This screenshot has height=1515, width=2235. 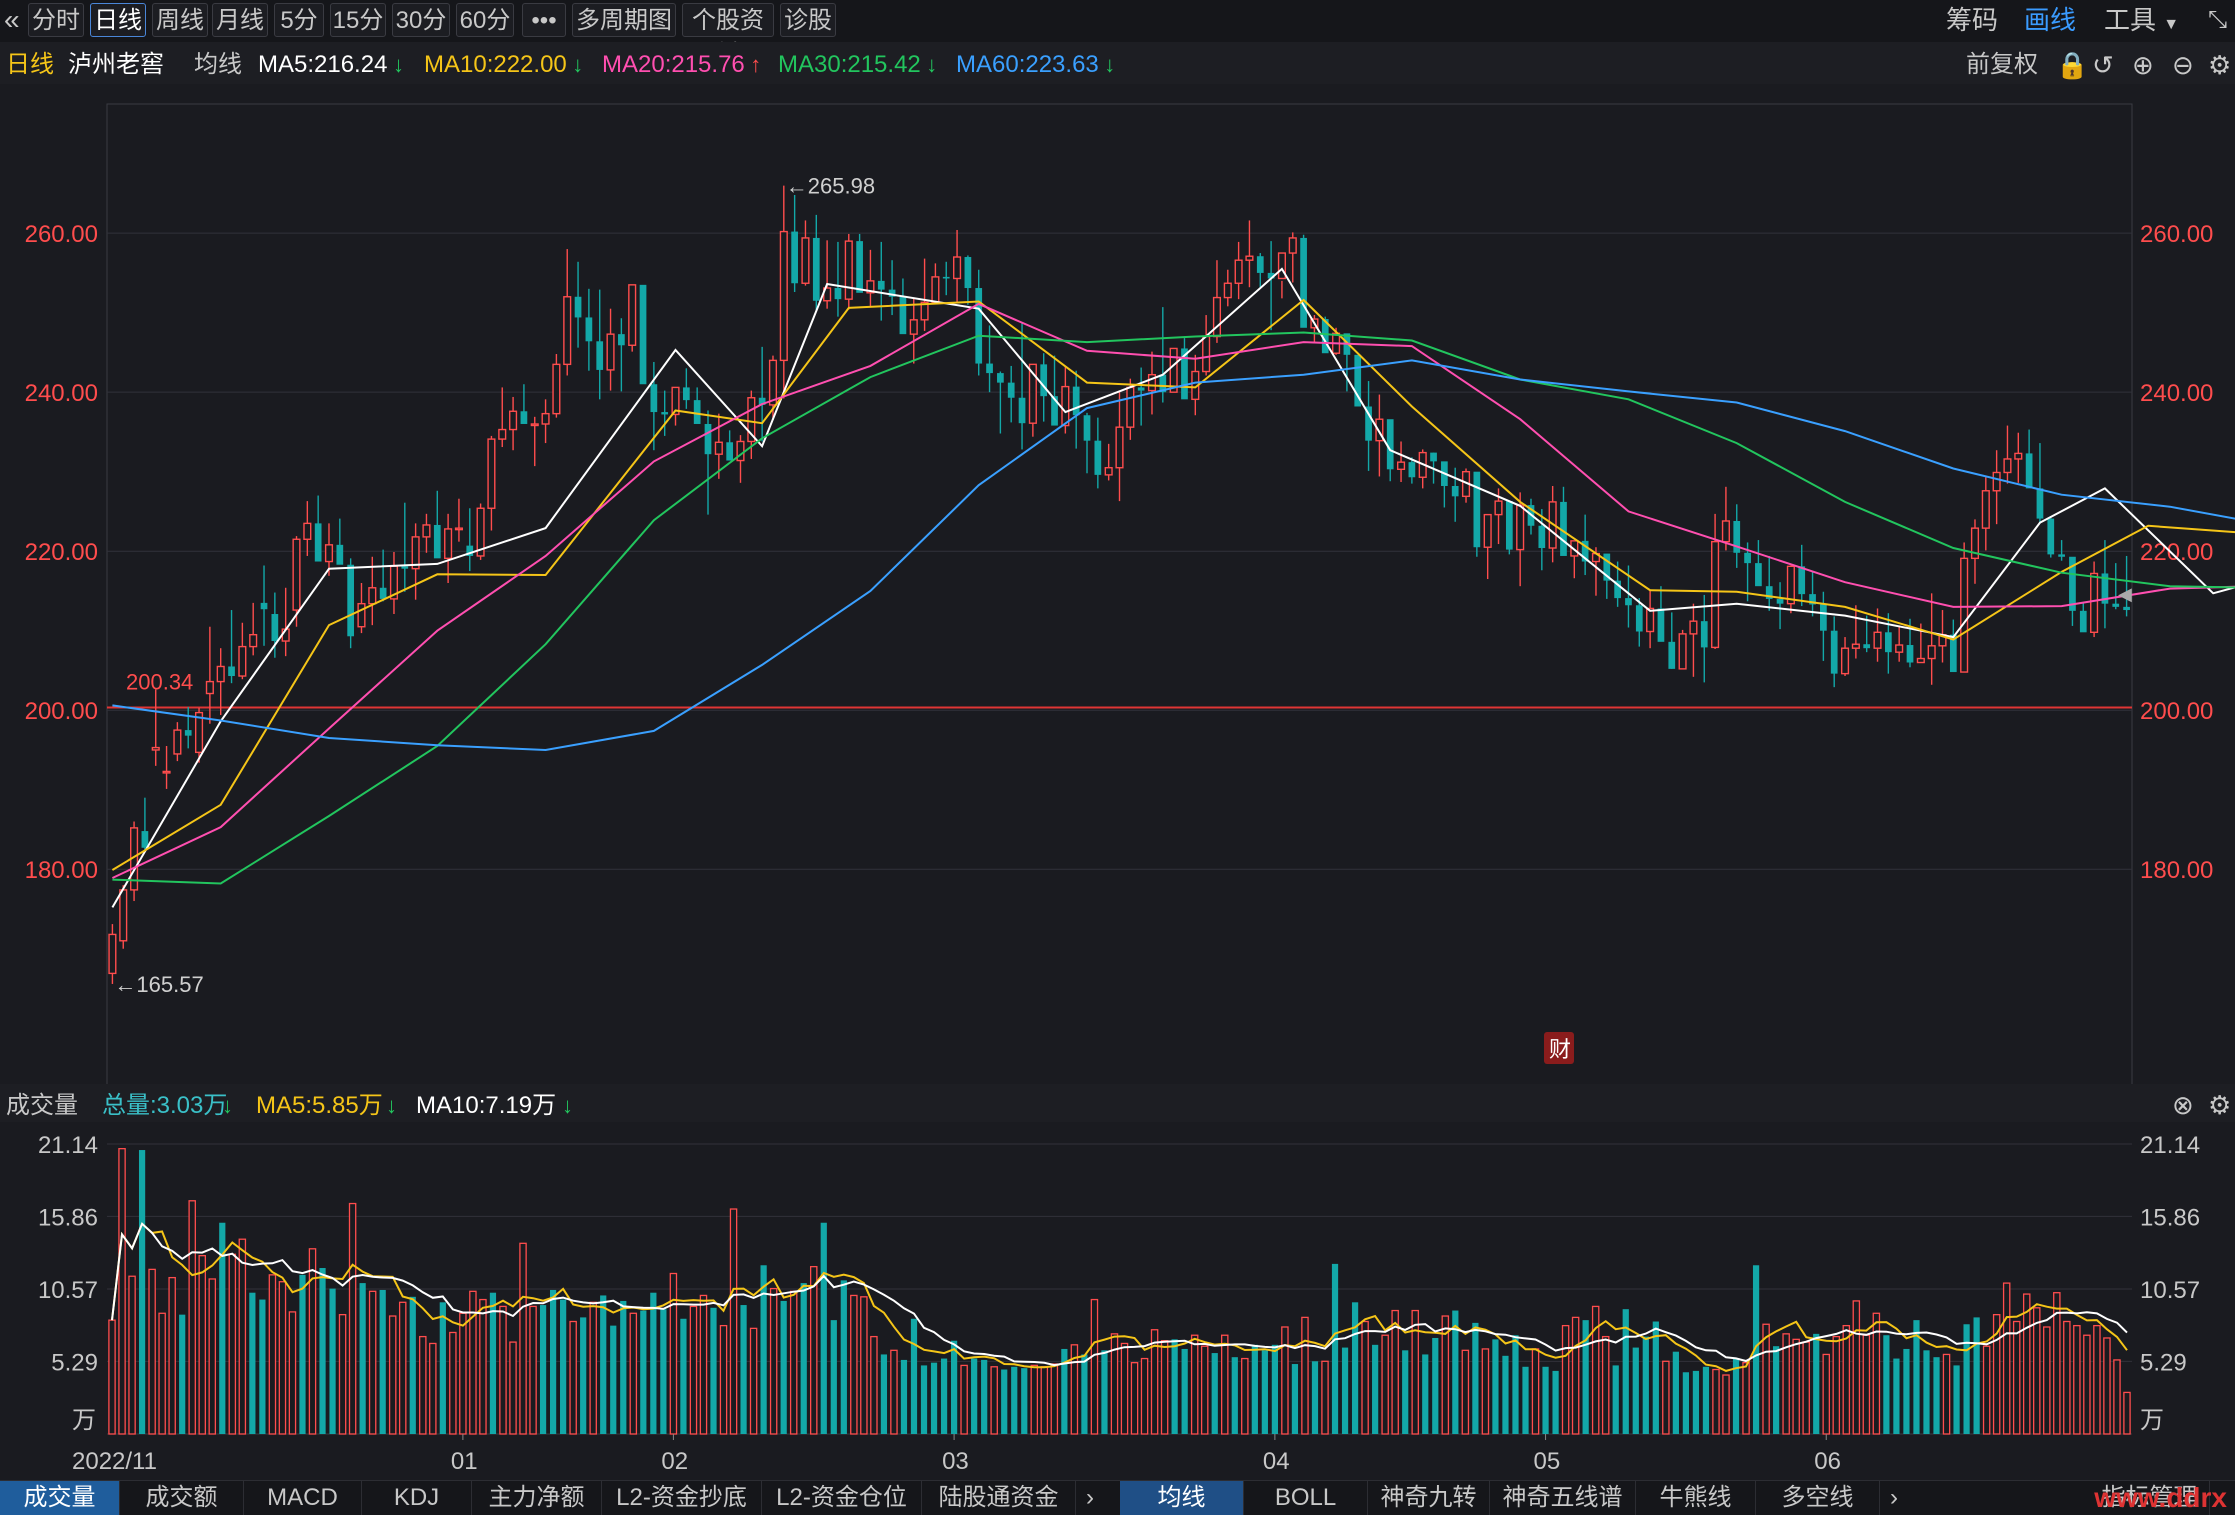 I want to click on date-label: 2022/11, so click(x=114, y=1461).